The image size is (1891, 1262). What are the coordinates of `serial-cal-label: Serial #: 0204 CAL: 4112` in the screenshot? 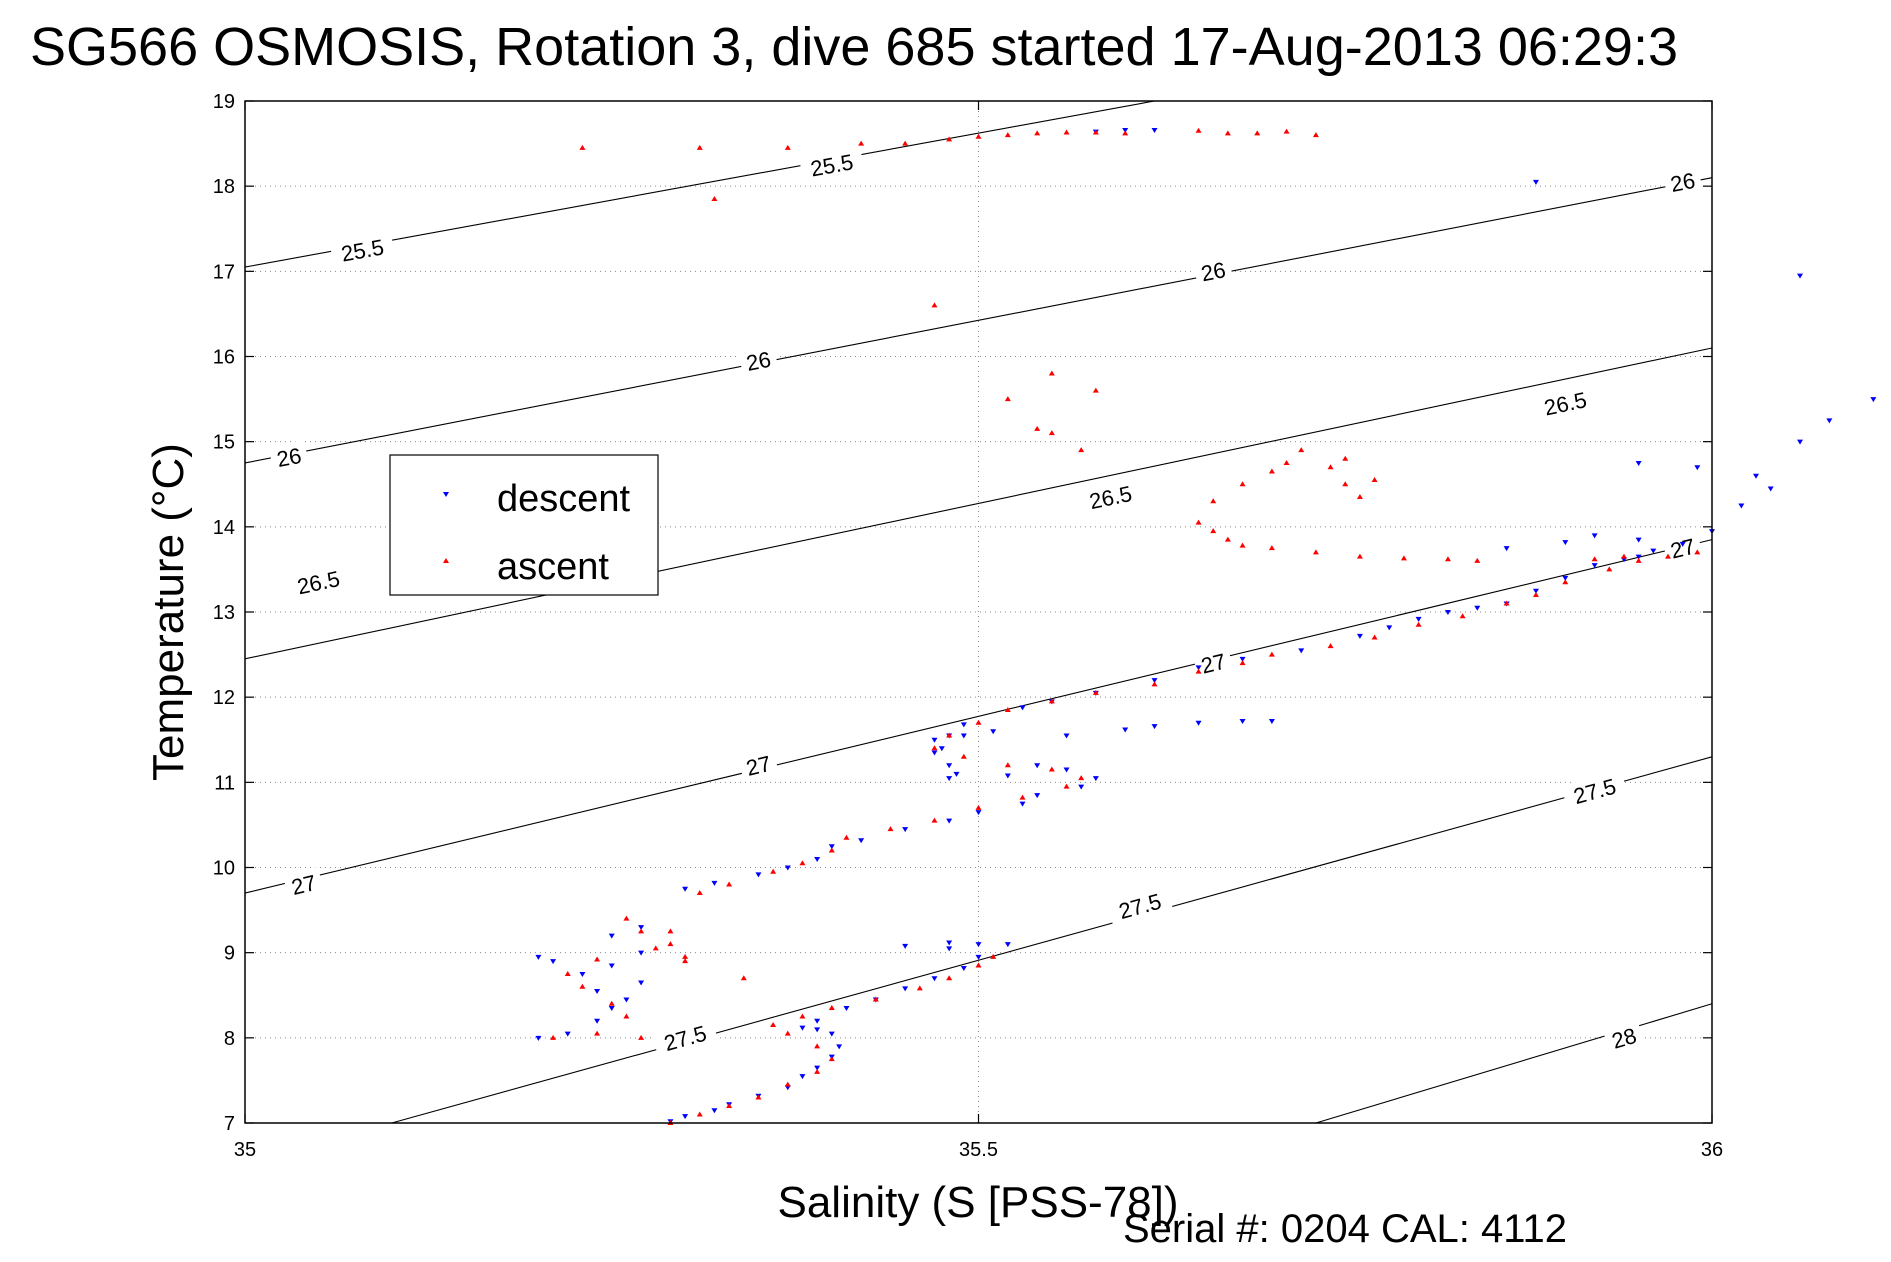 It's located at (1345, 1229).